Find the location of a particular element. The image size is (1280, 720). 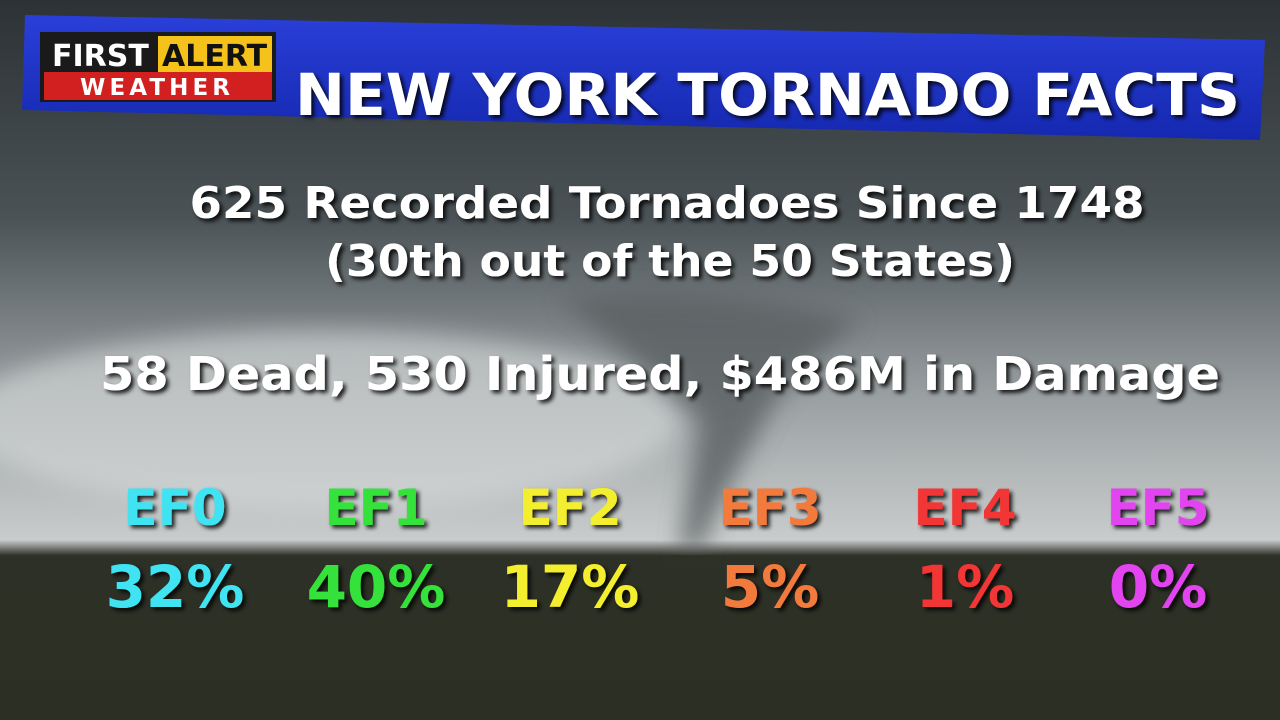

rating-label: EF1 is located at coordinates (375, 508).